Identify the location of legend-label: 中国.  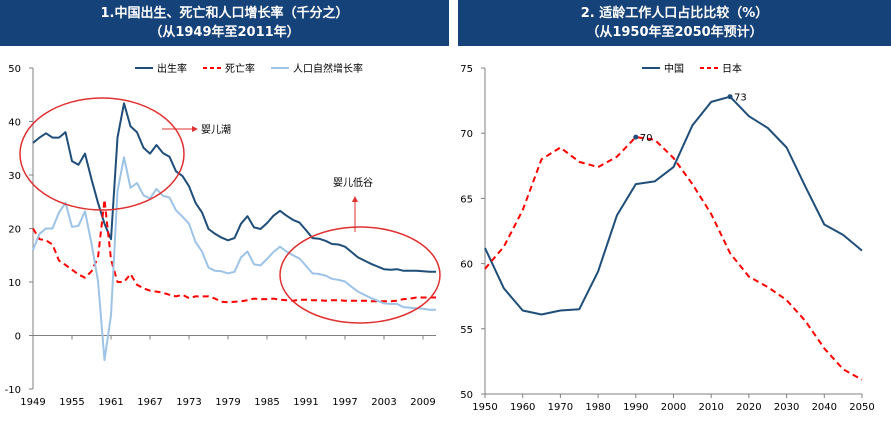
(674, 68).